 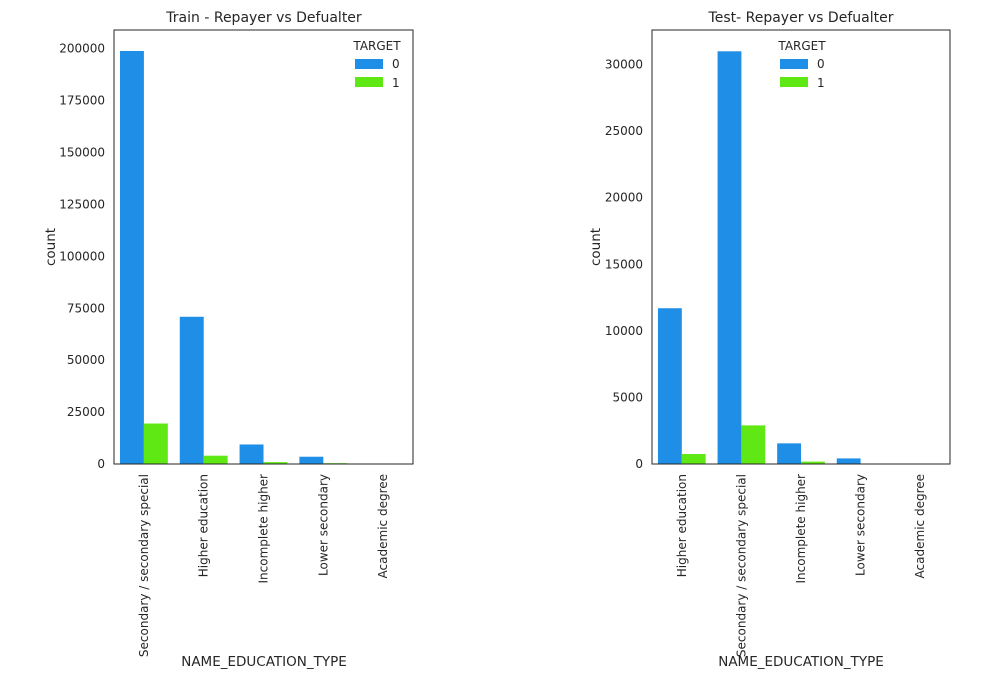 I want to click on y-tick-label: 75000, so click(x=86, y=308).